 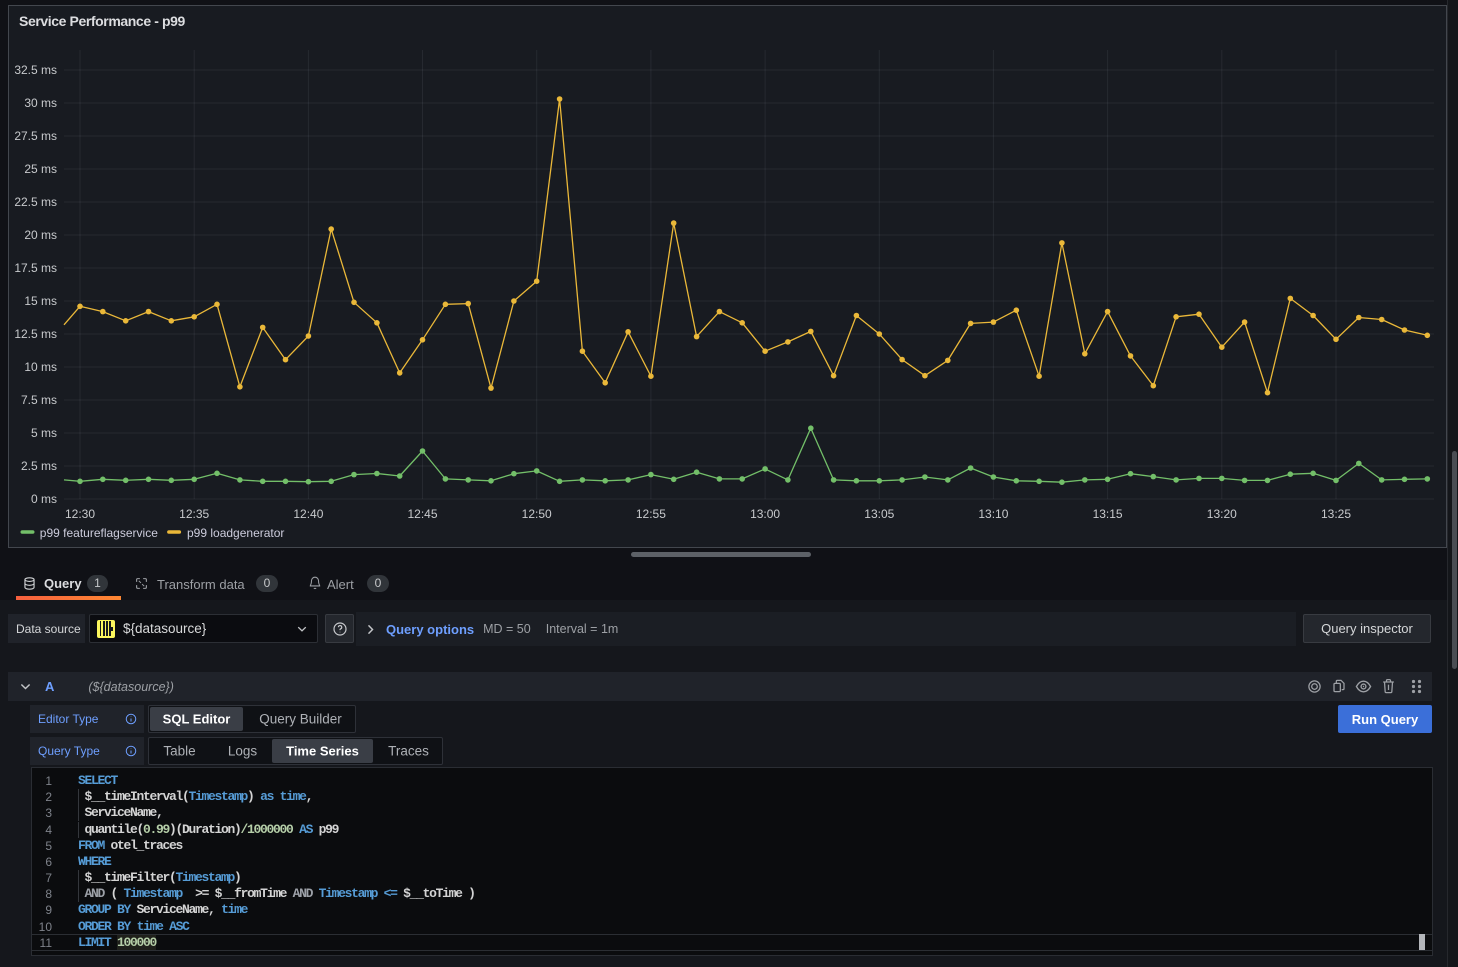 What do you see at coordinates (40, 367) in the screenshot?
I see `svg-text: 10 ms` at bounding box center [40, 367].